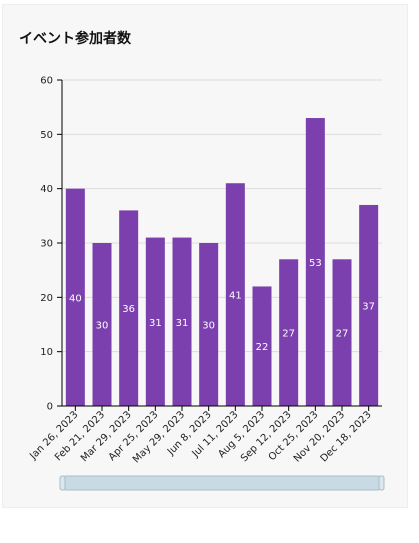 The width and height of the screenshot is (419, 543). What do you see at coordinates (62, 483) in the screenshot?
I see `scrollbar-left-handle` at bounding box center [62, 483].